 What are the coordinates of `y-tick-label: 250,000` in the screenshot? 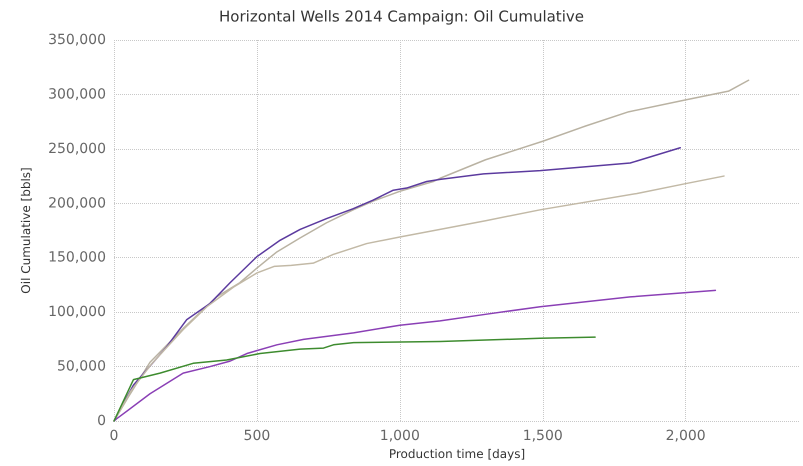 It's located at (77, 148).